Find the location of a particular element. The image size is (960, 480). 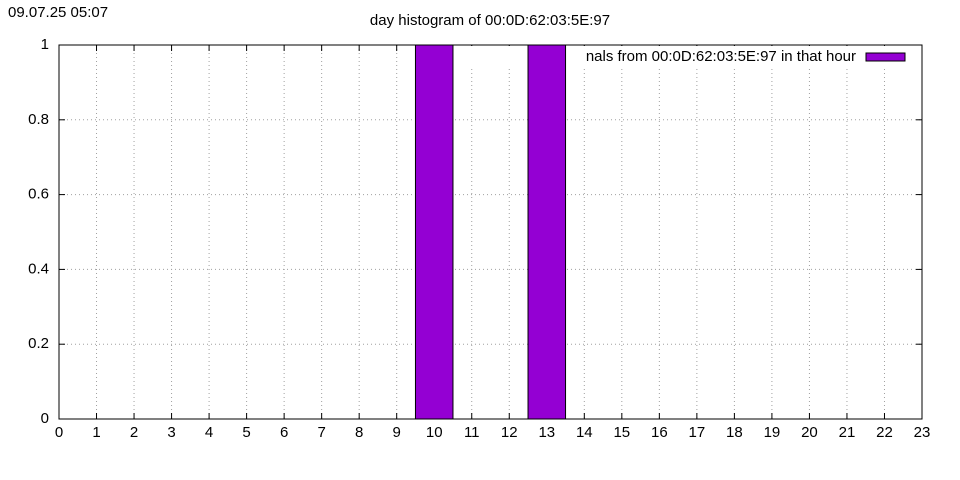

x-tick-label: 5 is located at coordinates (246, 432).